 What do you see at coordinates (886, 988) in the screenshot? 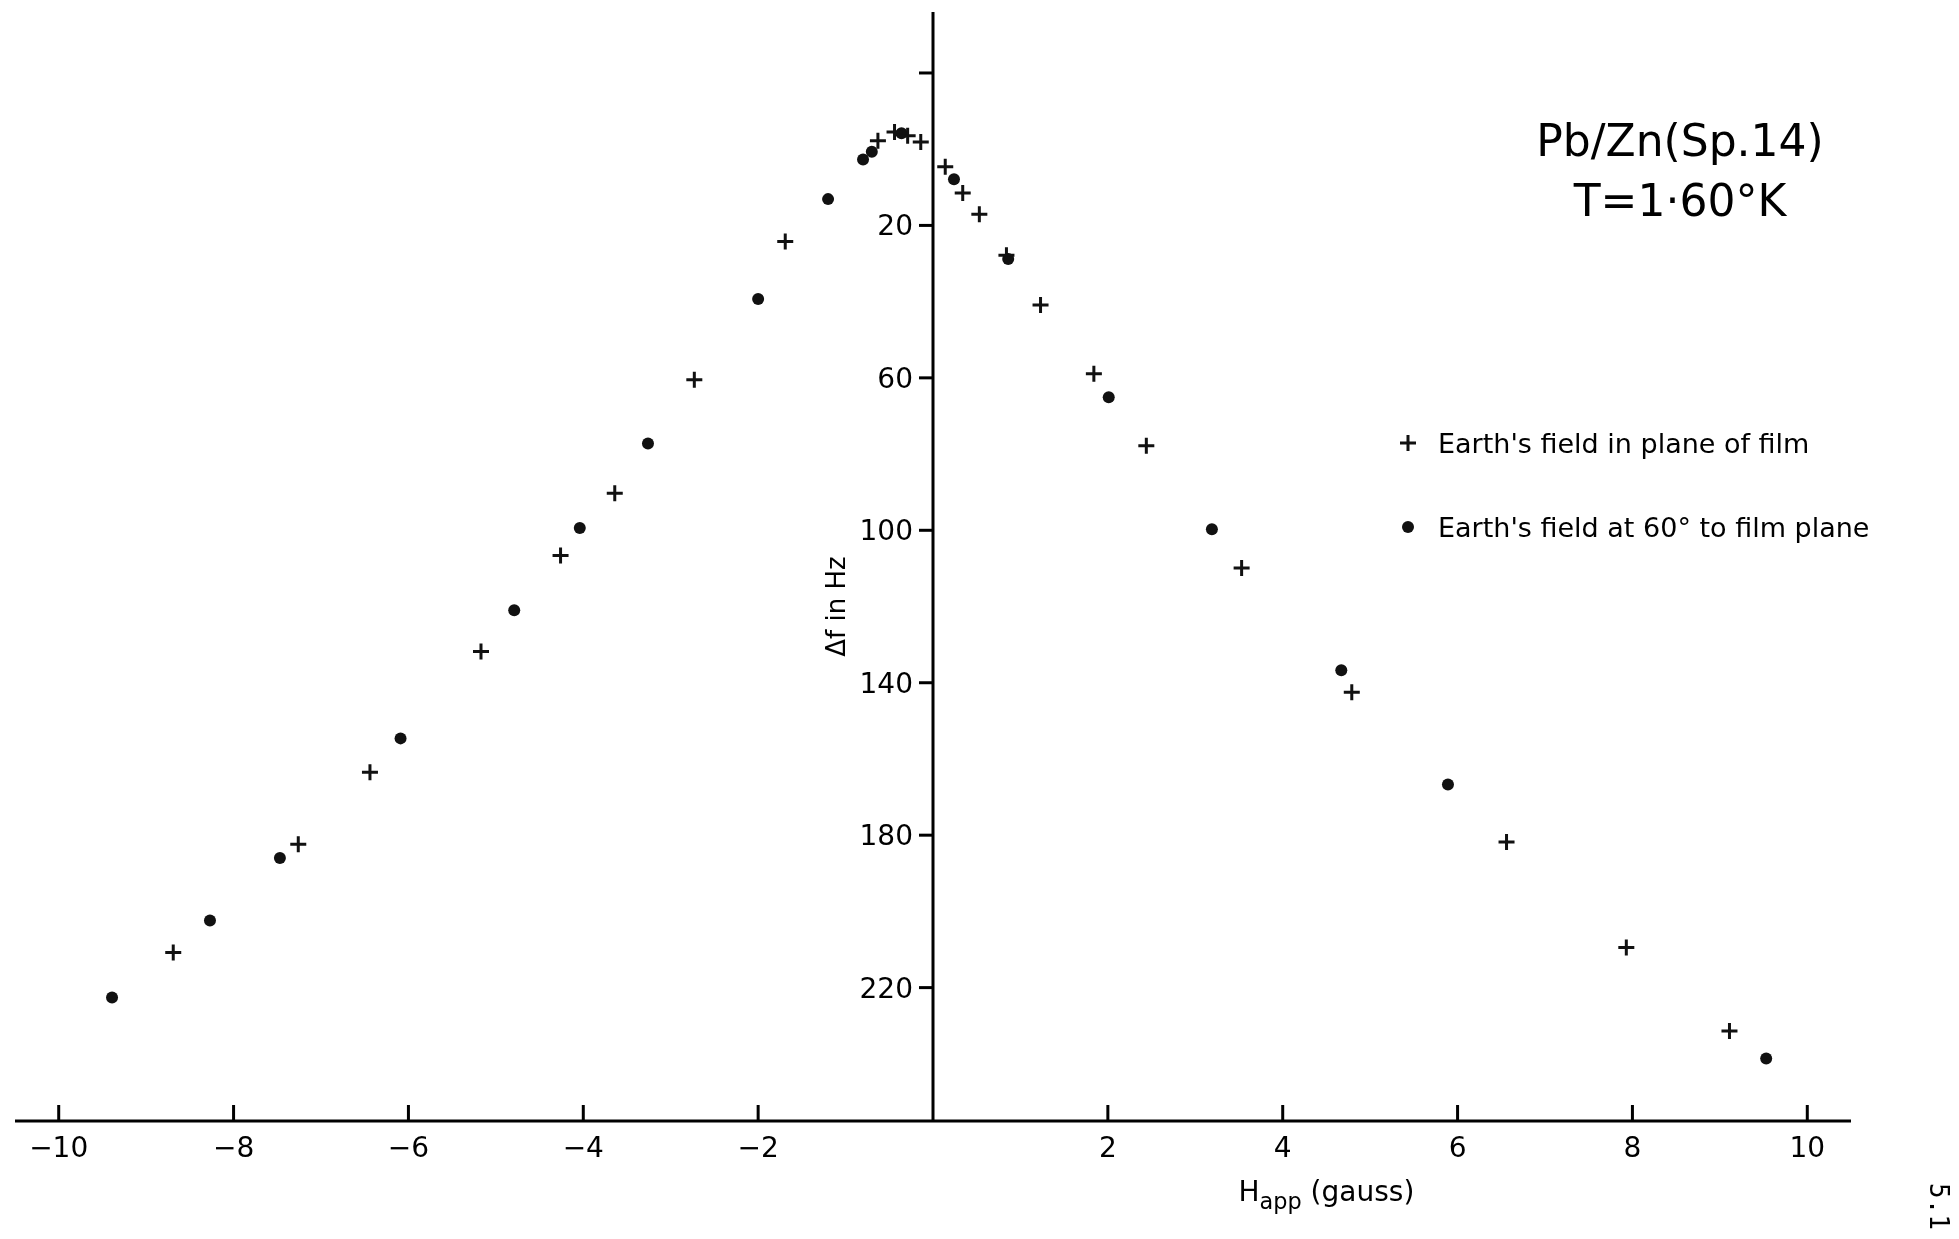
I see `y-tick-label: 220` at bounding box center [886, 988].